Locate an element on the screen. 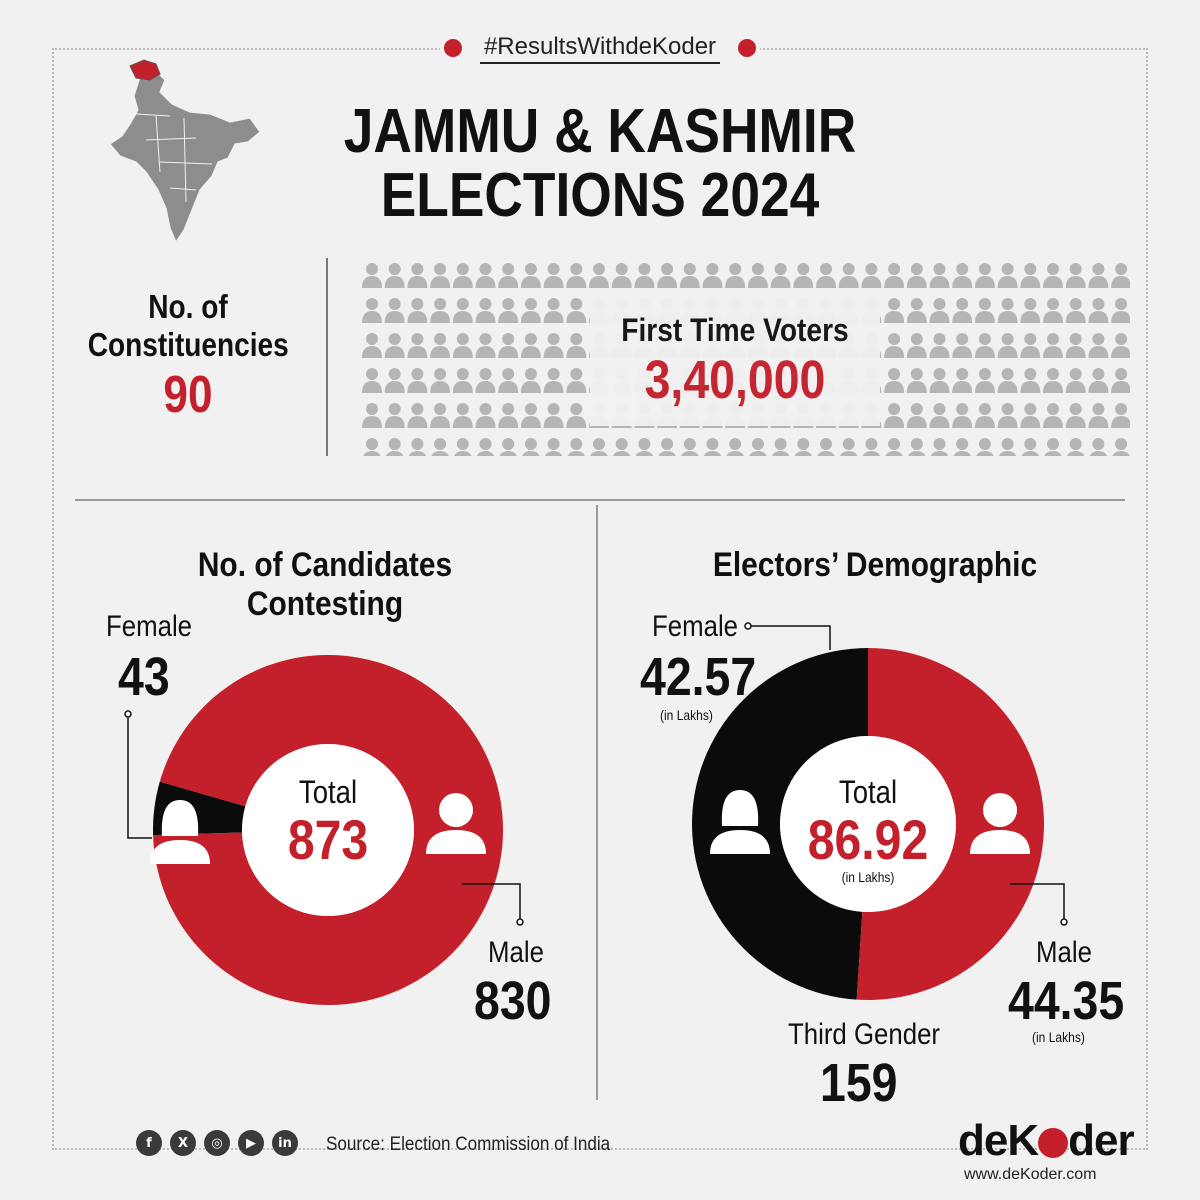 Image resolution: width=1200 pixels, height=1200 pixels. first-time-voters-label: First Time Voters is located at coordinates (735, 330).